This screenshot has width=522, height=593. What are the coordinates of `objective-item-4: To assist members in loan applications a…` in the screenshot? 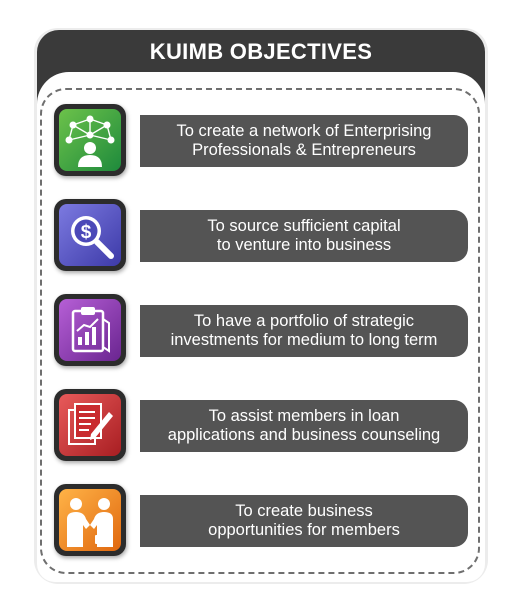 It's located at (261, 429).